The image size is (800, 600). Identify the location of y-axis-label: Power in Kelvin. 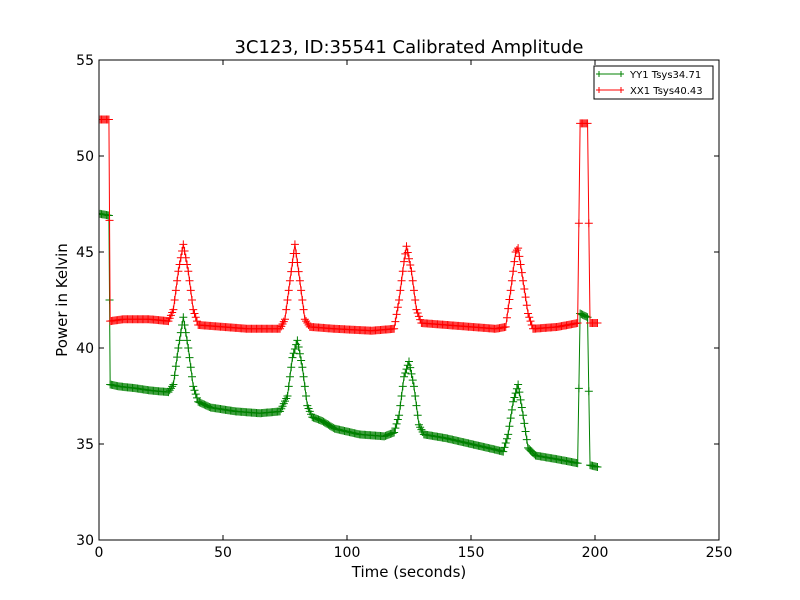
(62, 300).